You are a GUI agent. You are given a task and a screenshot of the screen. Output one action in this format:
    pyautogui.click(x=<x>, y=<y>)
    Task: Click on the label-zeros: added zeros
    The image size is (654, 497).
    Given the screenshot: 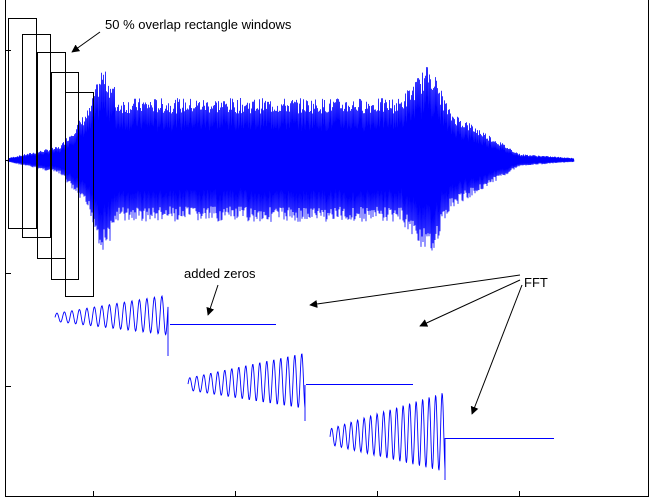 What is the action you would take?
    pyautogui.click(x=220, y=273)
    